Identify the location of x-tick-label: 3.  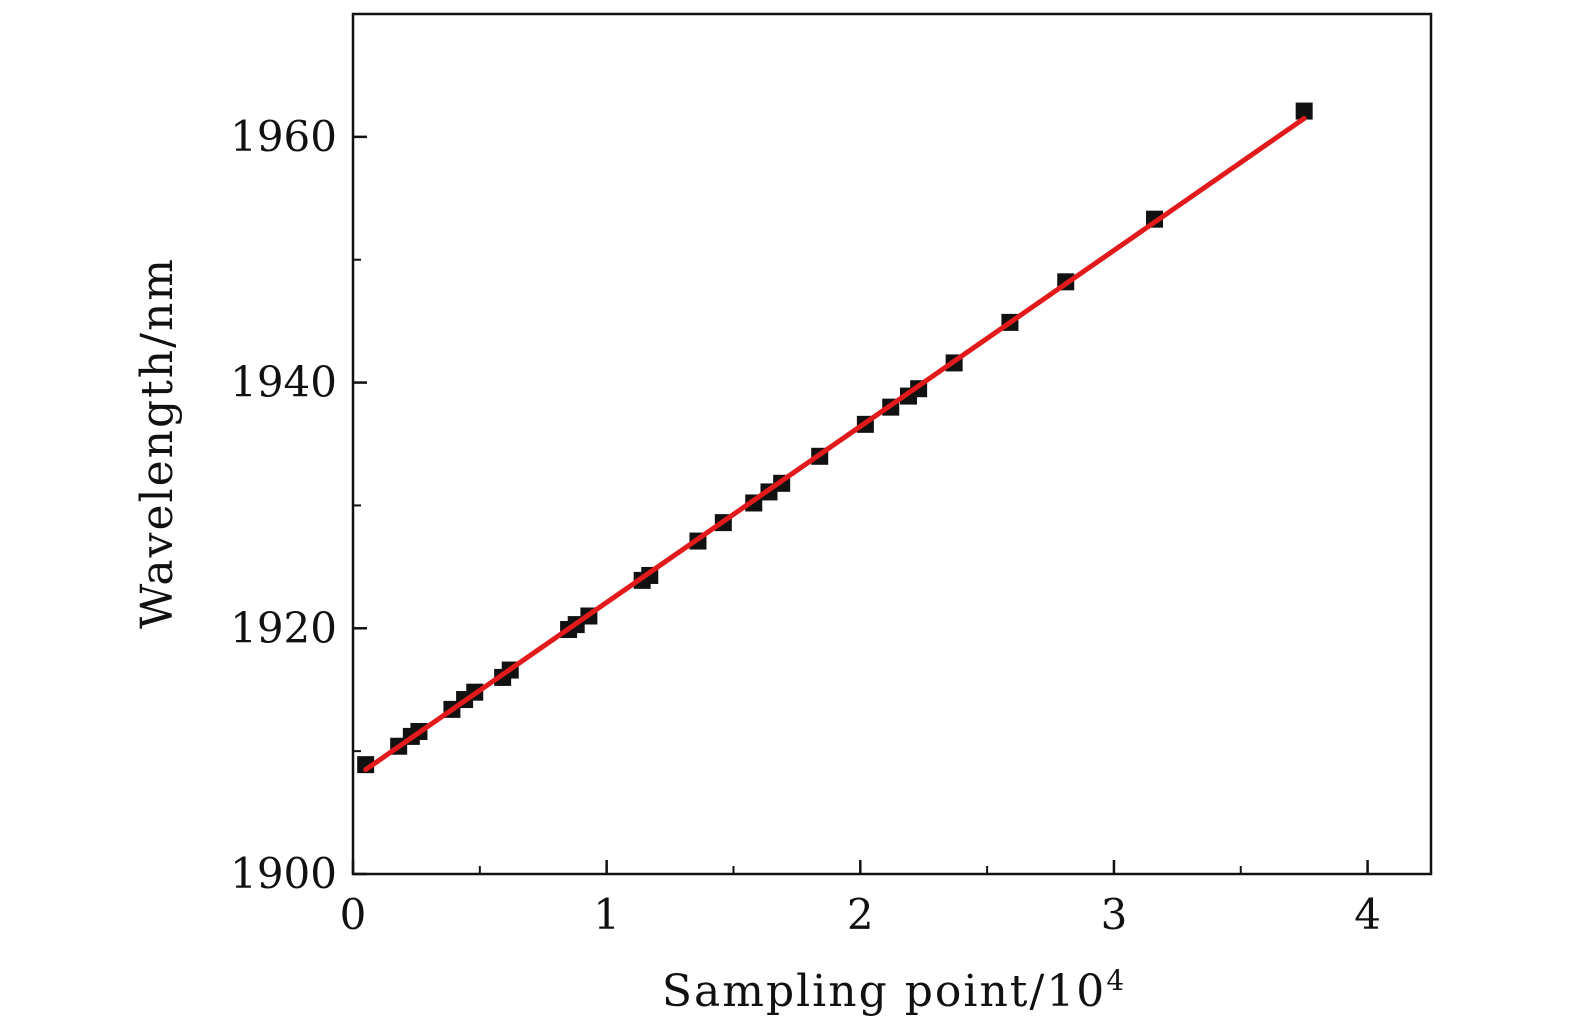
(1114, 914).